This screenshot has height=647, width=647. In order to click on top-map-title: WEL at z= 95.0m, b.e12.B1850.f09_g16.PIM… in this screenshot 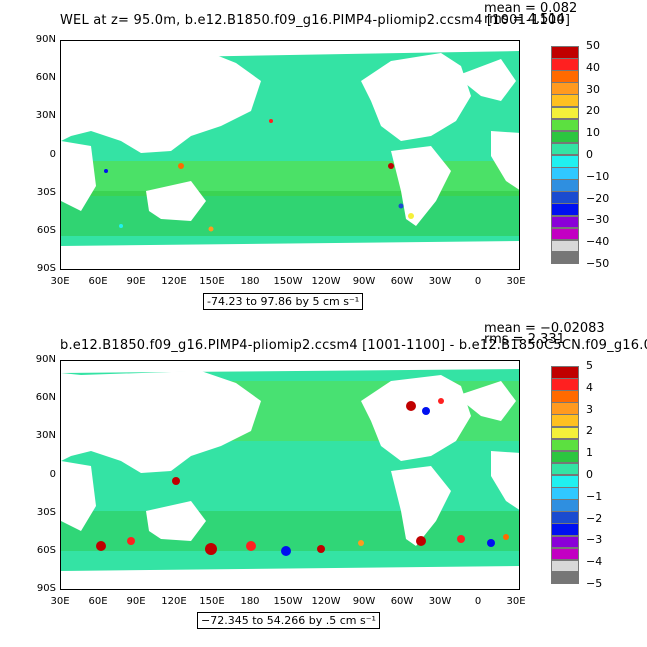, I will do `click(315, 20)`.